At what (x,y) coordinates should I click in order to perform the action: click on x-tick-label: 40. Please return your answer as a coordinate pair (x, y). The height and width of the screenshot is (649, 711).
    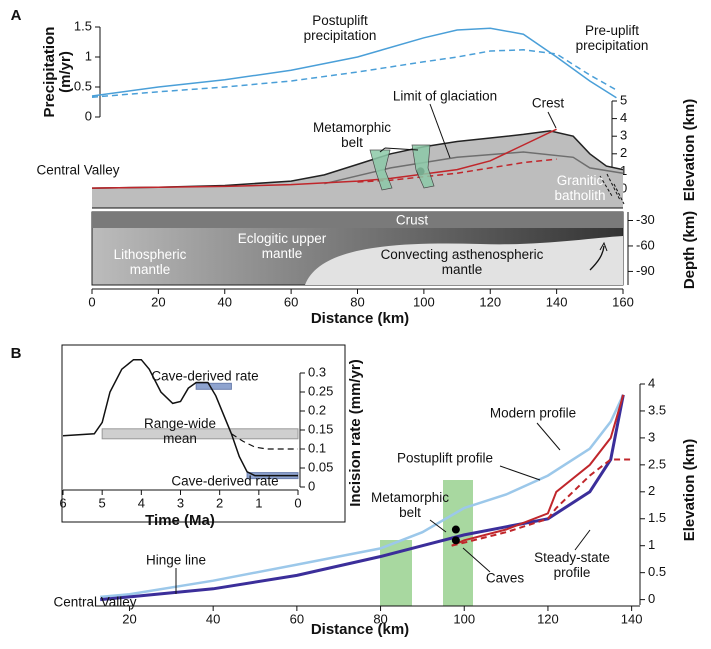
    Looking at the image, I should click on (213, 618).